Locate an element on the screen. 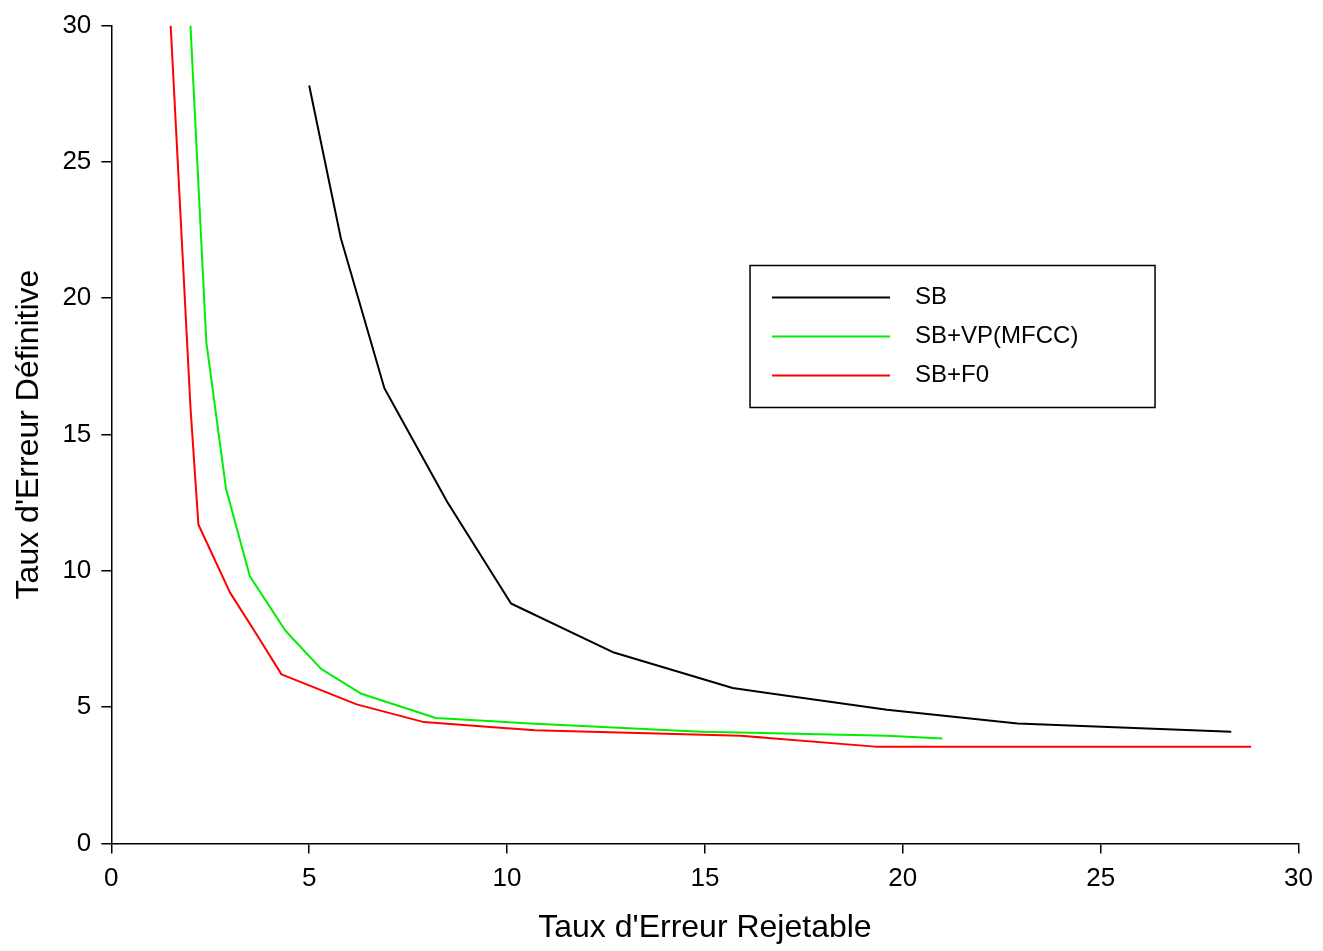 The height and width of the screenshot is (951, 1323). legend-label: SB+F0 is located at coordinates (952, 374).